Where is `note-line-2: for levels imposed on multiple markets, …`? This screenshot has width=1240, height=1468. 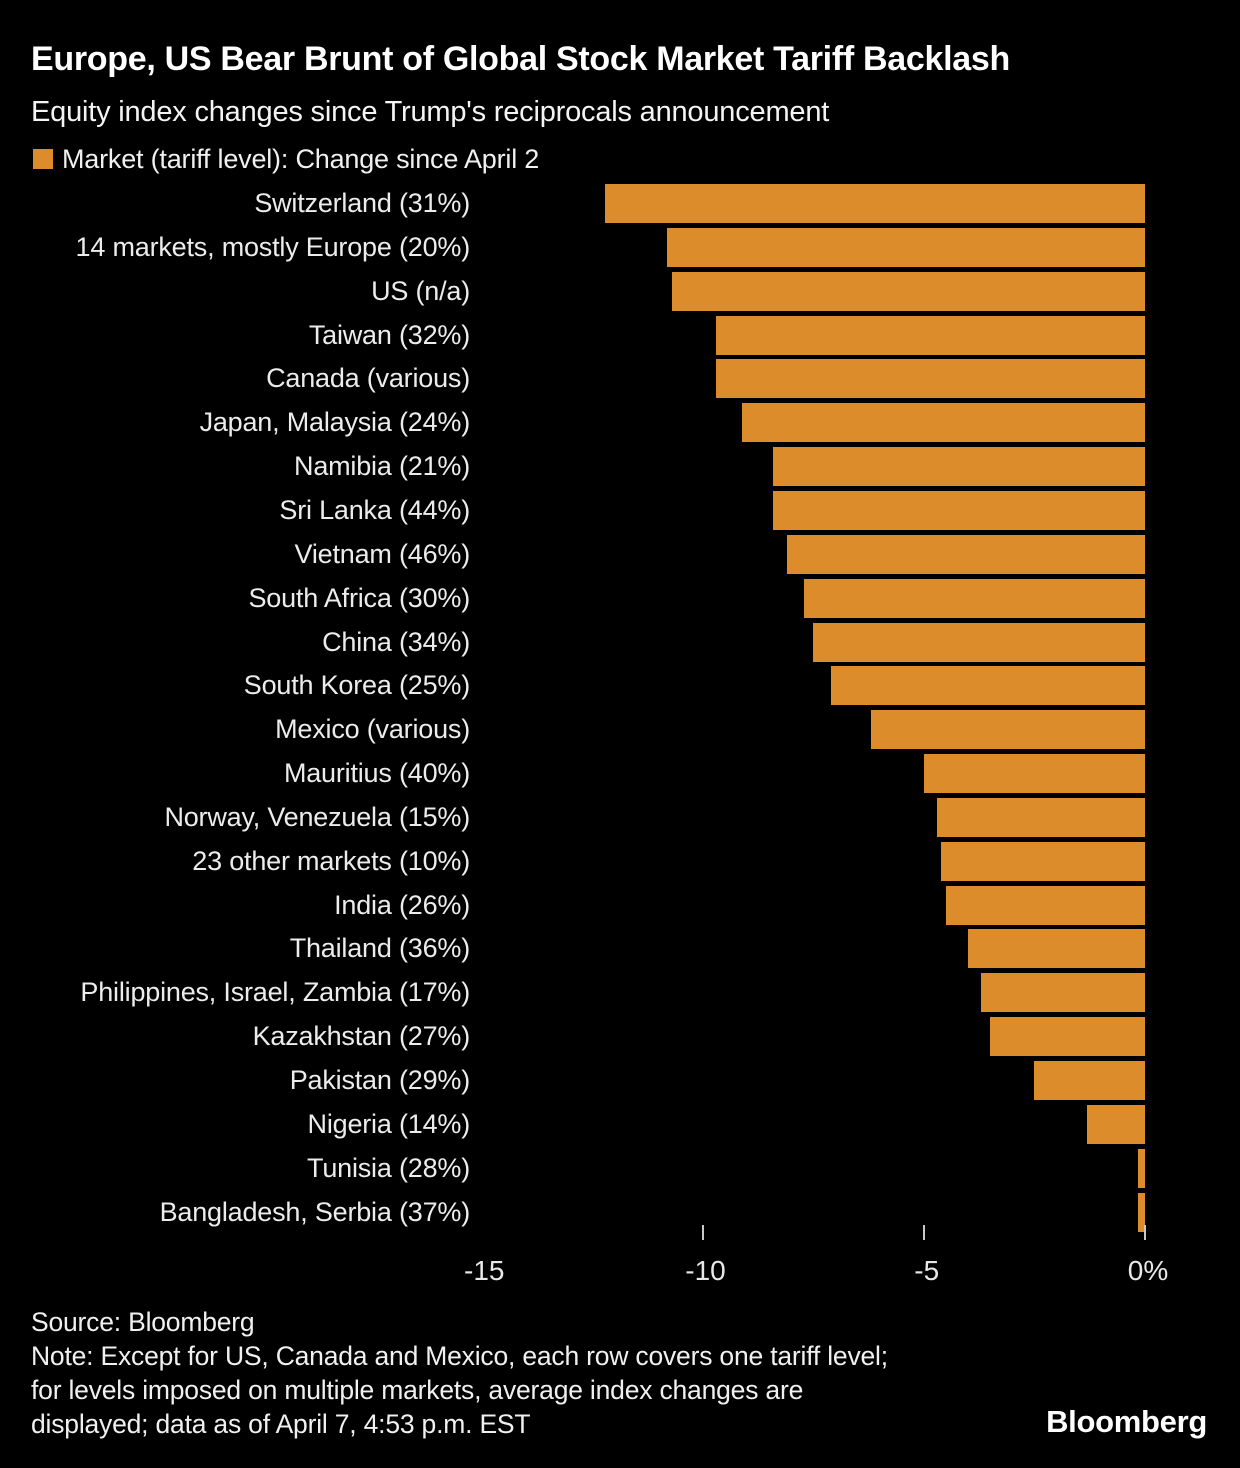 note-line-2: for levels imposed on multiple markets, … is located at coordinates (417, 1390).